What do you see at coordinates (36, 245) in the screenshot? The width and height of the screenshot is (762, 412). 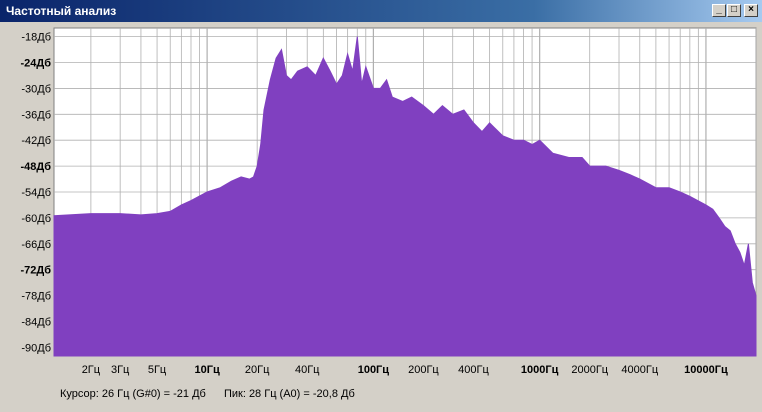 I see `y-tick-label: -66Дб` at bounding box center [36, 245].